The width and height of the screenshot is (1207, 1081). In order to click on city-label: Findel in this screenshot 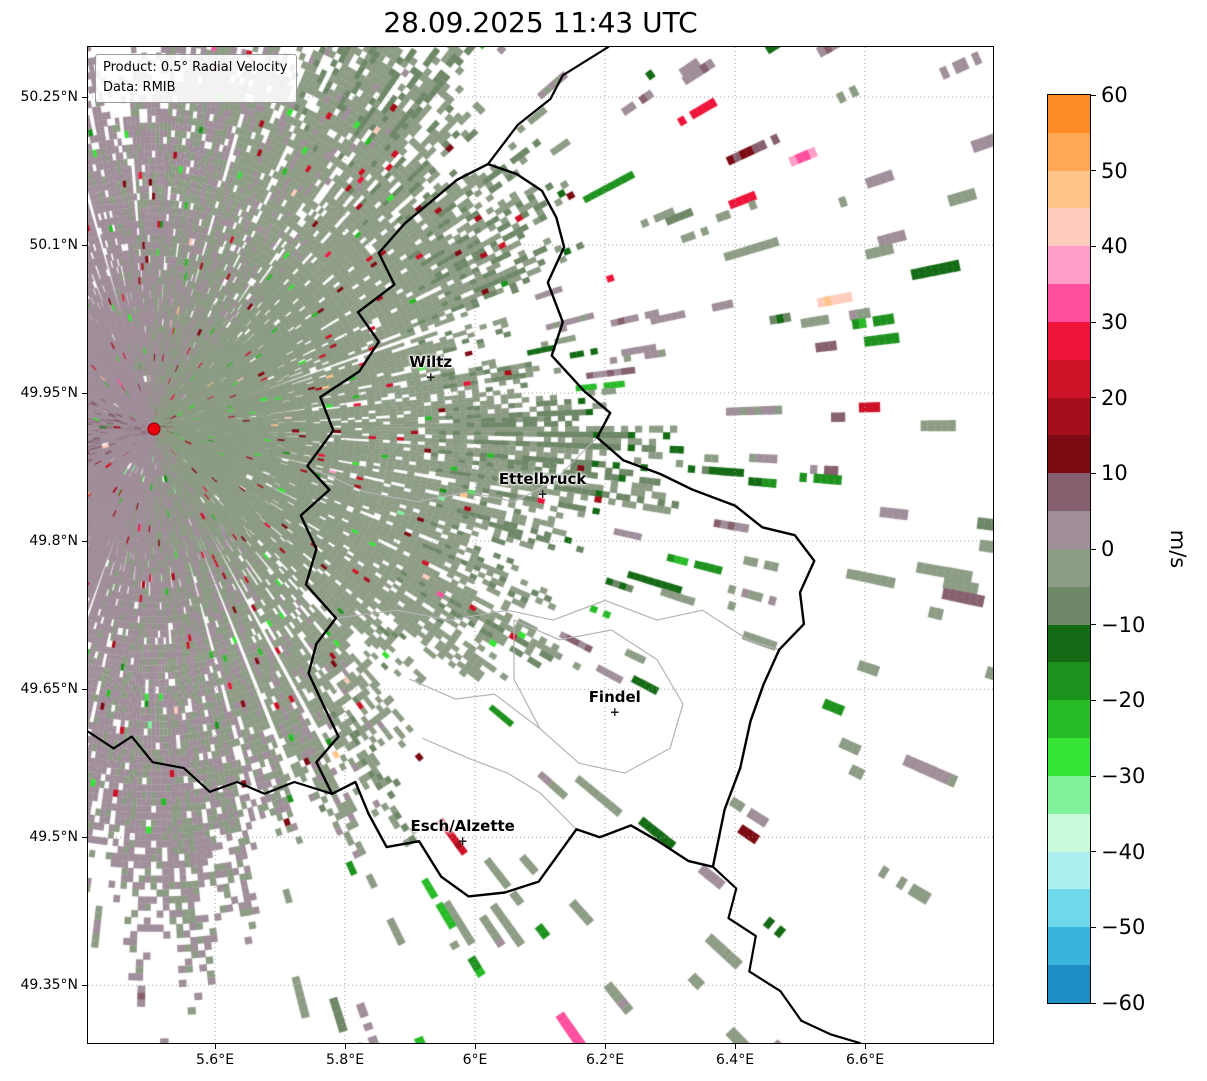, I will do `click(614, 696)`.